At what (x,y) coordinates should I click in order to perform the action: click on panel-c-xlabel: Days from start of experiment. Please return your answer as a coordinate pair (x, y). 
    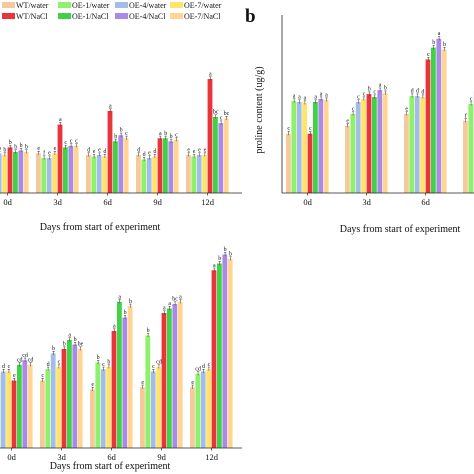
    Looking at the image, I should click on (110, 466).